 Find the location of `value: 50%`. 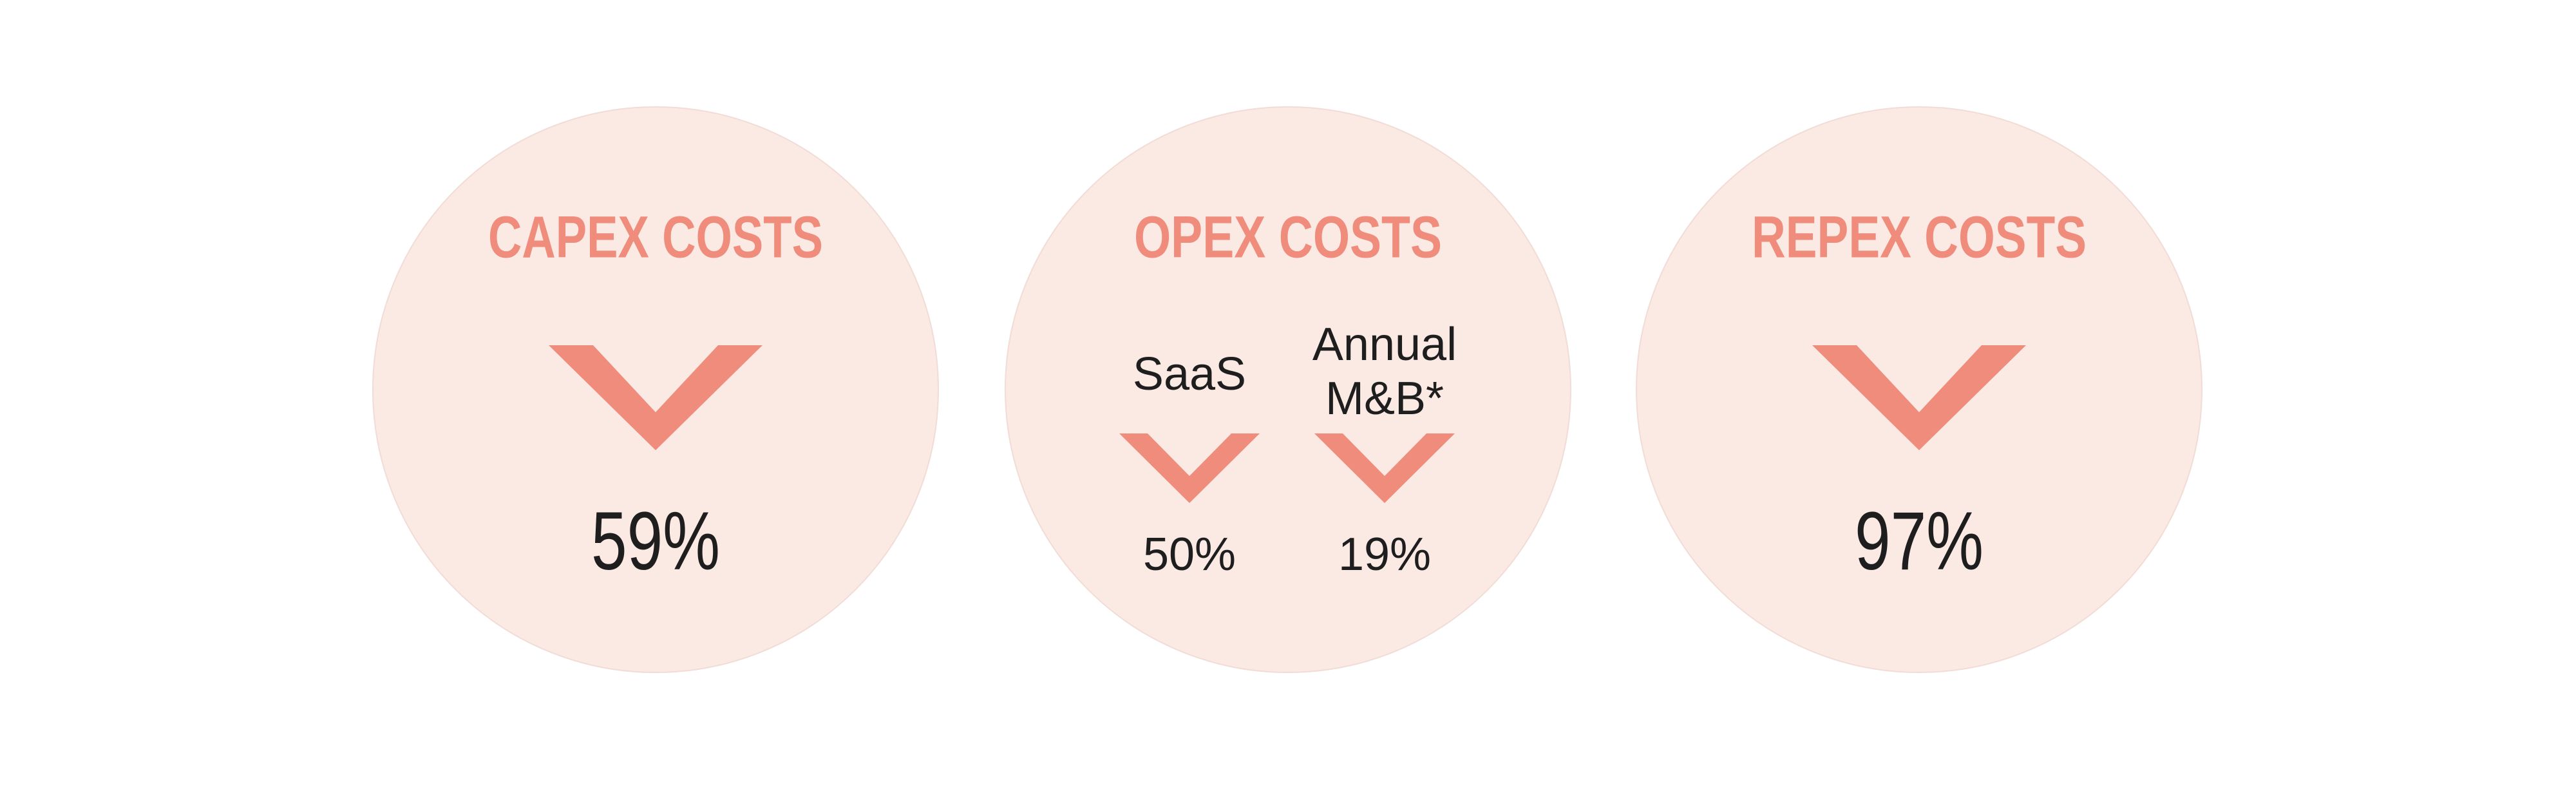

value: 50% is located at coordinates (1189, 554).